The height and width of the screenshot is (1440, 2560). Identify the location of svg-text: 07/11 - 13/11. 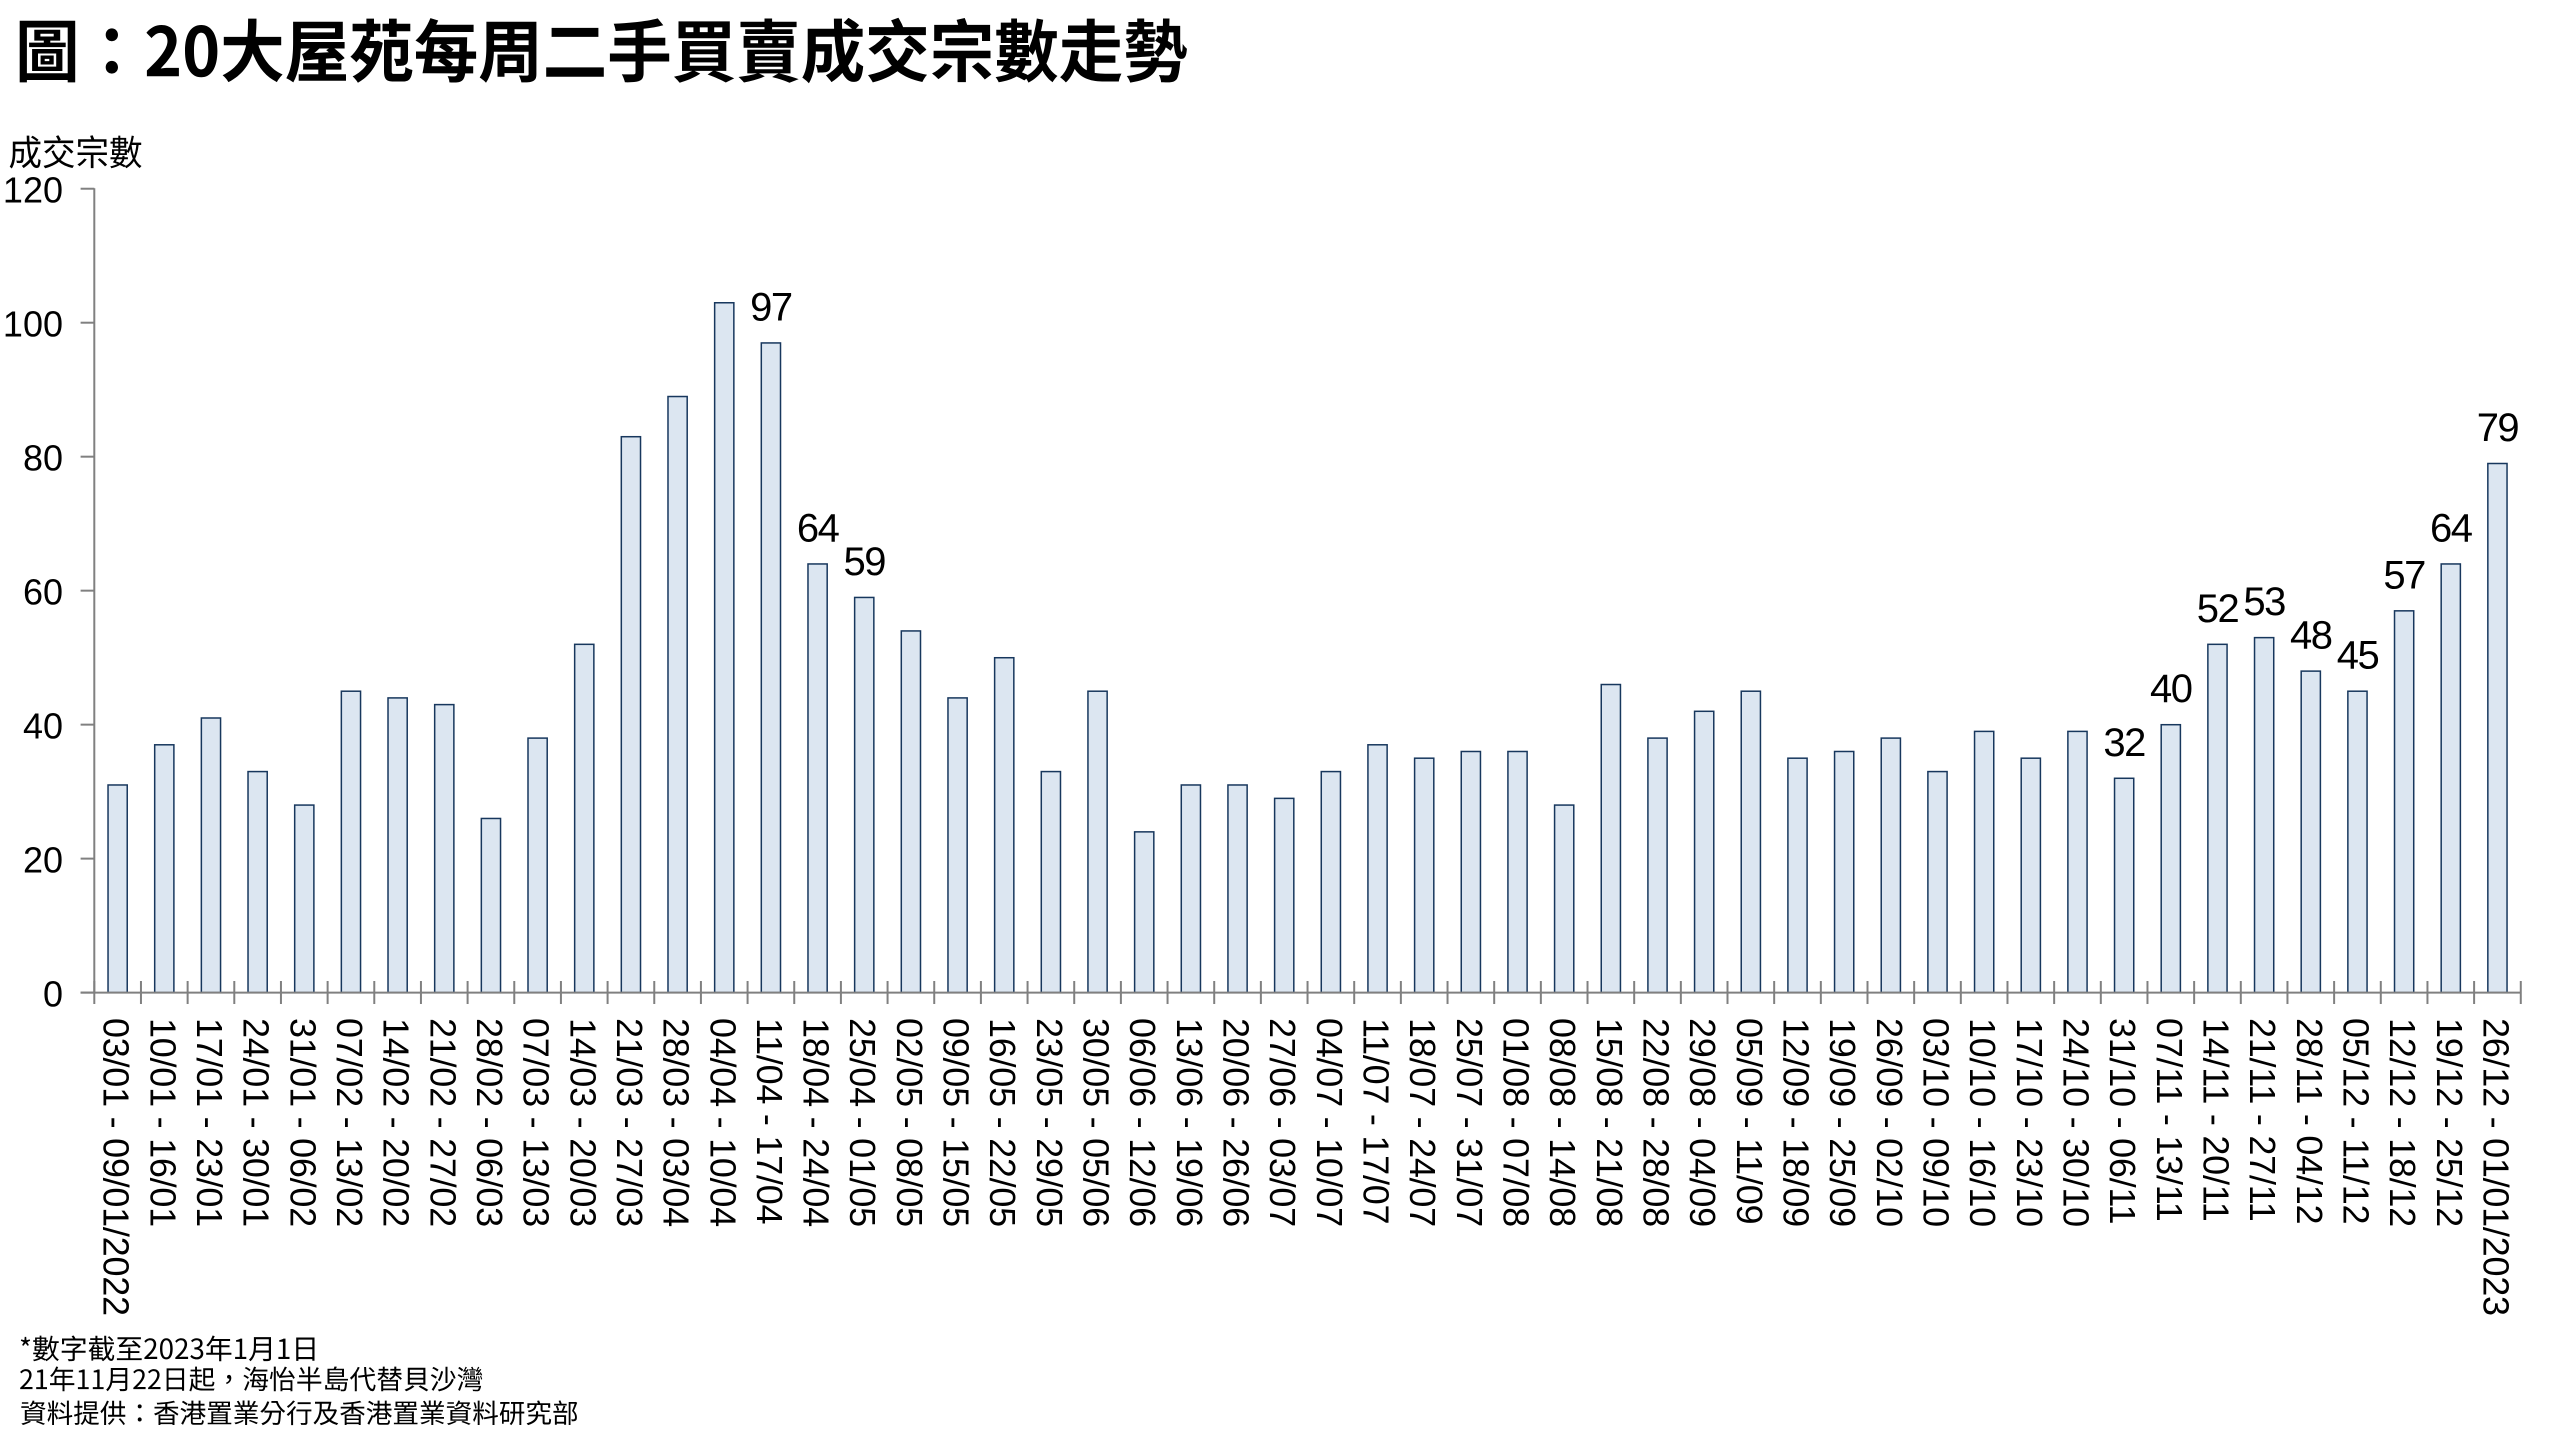
(2169, 1120).